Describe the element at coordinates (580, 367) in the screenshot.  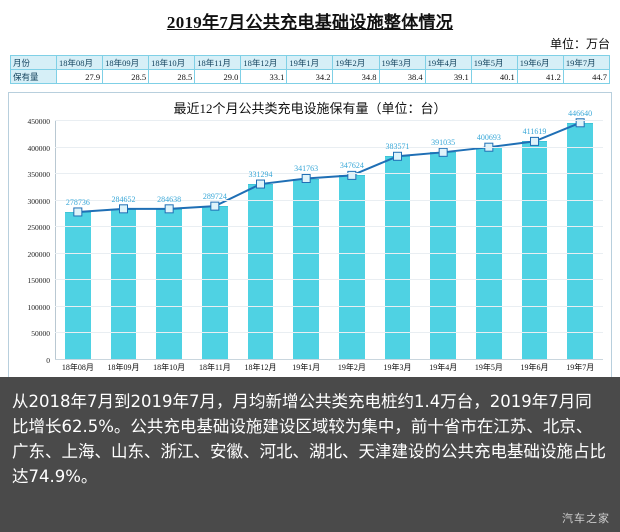
I see `x-axis-tick: 19年7月` at that location.